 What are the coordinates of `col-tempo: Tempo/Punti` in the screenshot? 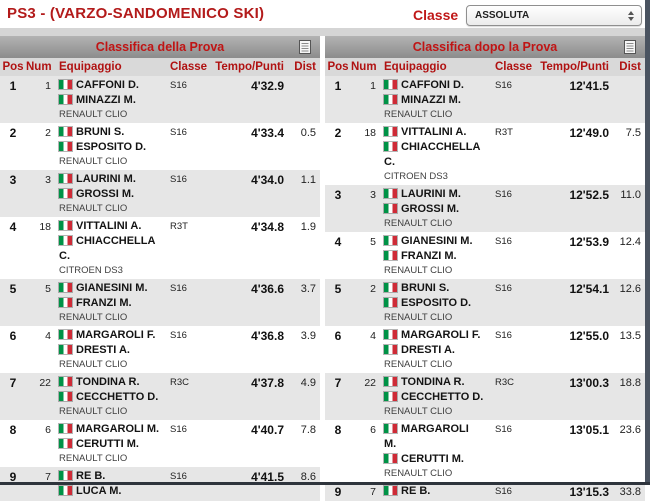 It's located at (249, 67).